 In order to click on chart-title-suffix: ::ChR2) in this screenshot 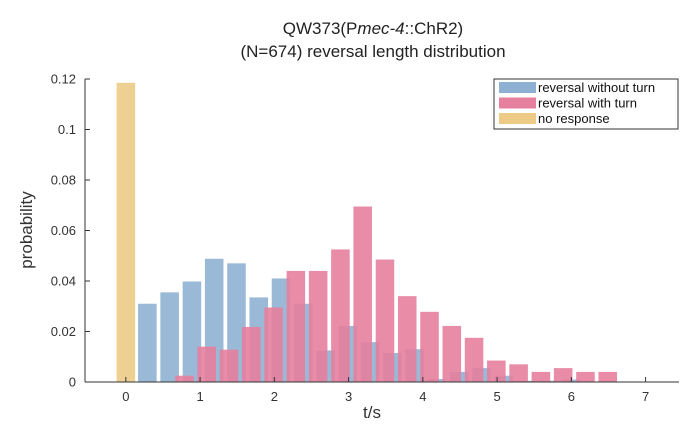, I will do `click(434, 28)`.